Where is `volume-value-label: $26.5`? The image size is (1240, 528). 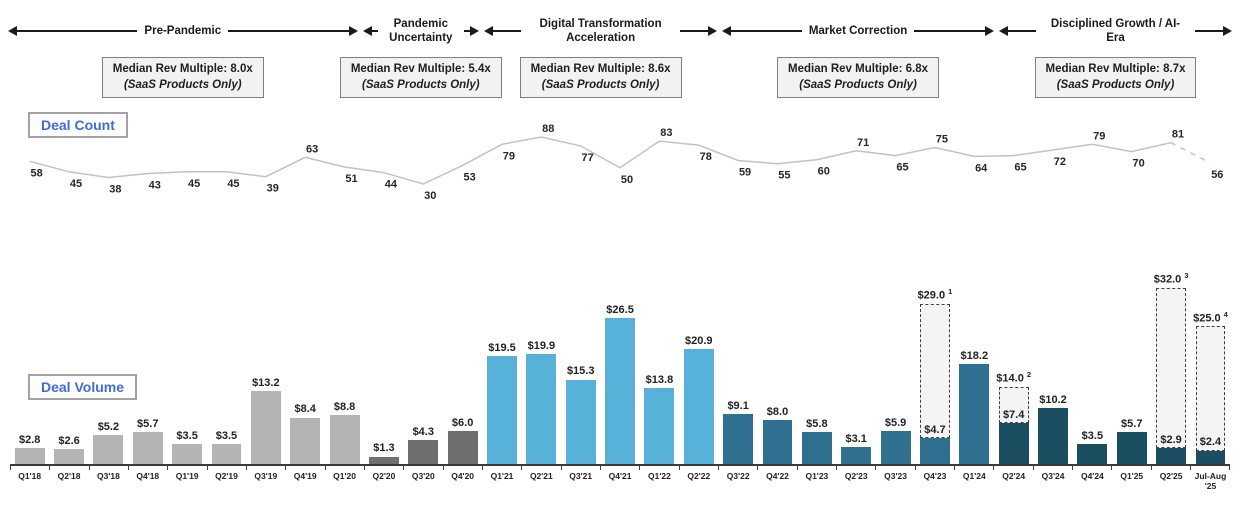
volume-value-label: $26.5 is located at coordinates (620, 309).